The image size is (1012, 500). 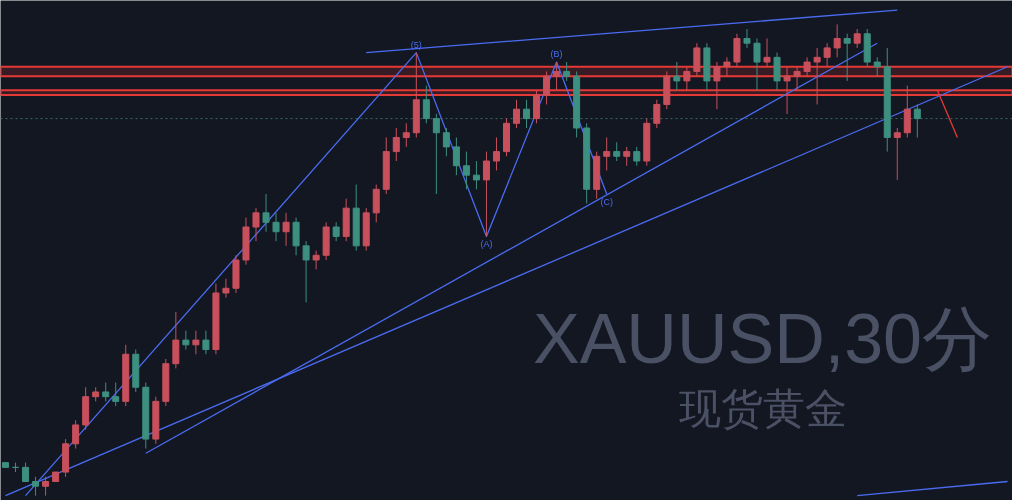 I want to click on text: 现货黄金, so click(x=762, y=408).